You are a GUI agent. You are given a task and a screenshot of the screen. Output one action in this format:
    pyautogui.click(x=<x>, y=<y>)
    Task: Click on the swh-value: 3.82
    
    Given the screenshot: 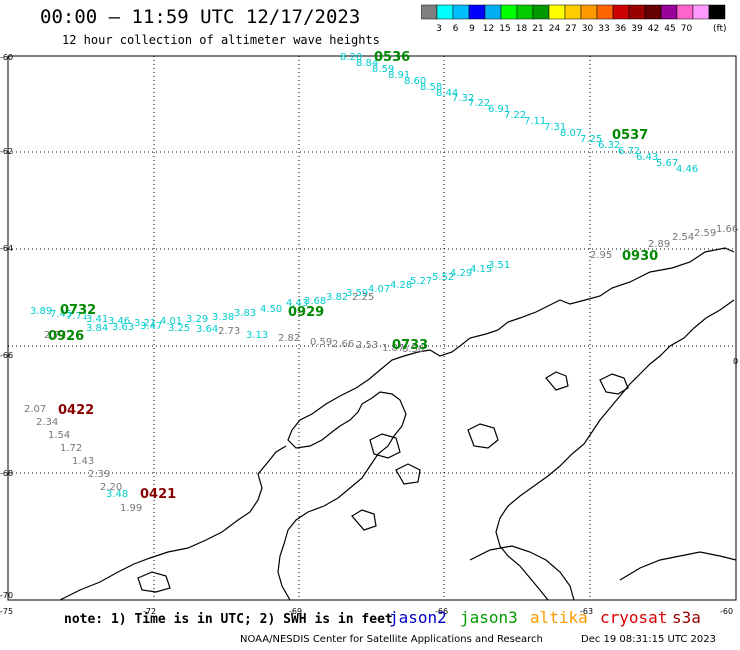 What is the action you would take?
    pyautogui.click(x=337, y=297)
    